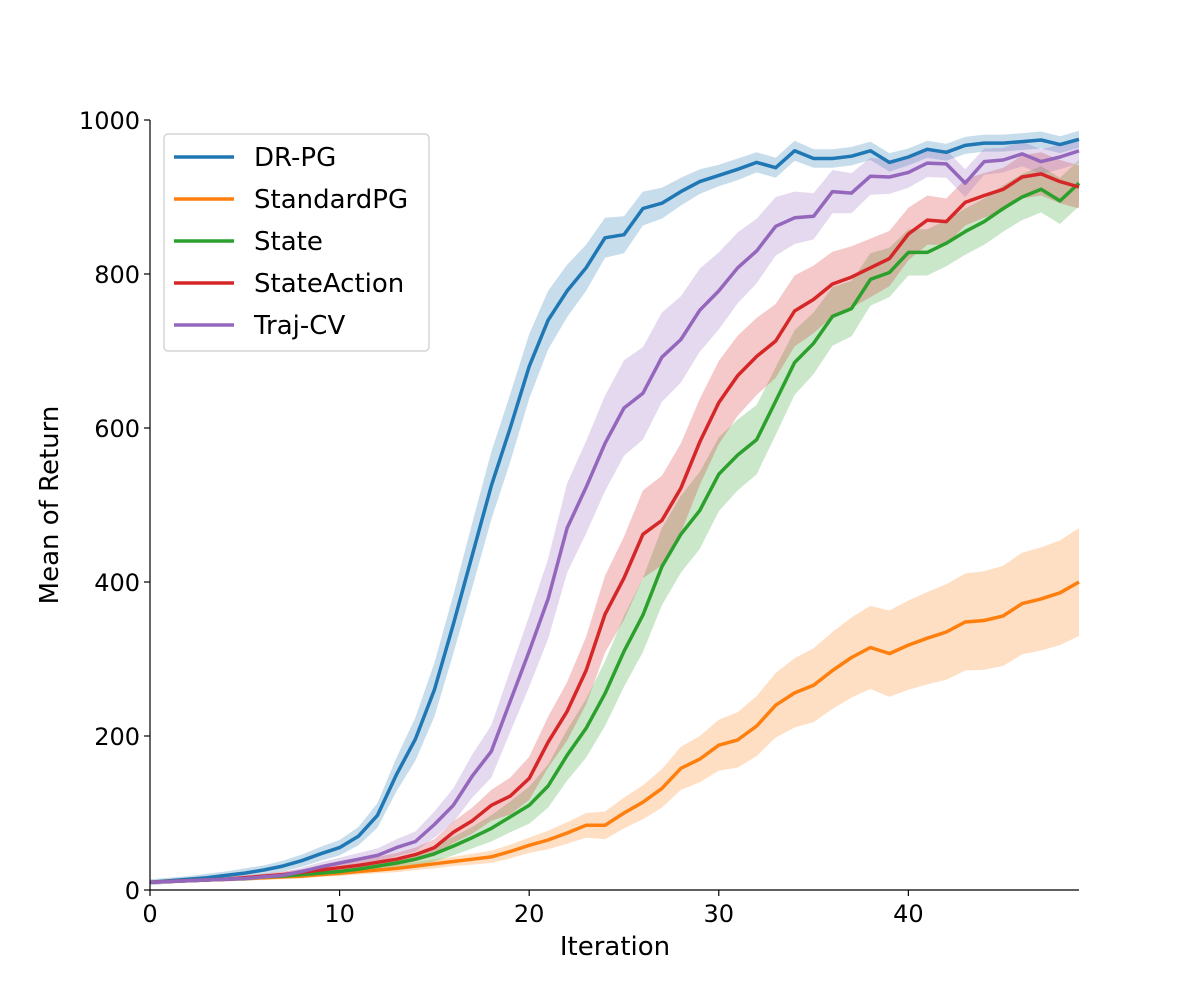  I want to click on y-tick-label: 200, so click(117, 737).